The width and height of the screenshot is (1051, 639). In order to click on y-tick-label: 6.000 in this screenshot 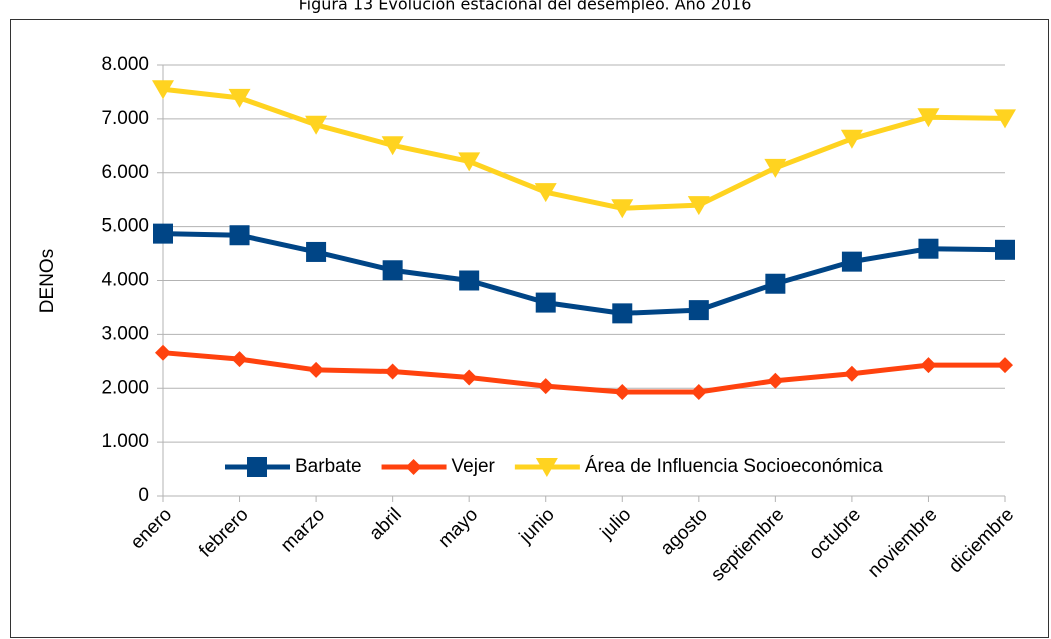, I will do `click(125, 172)`.